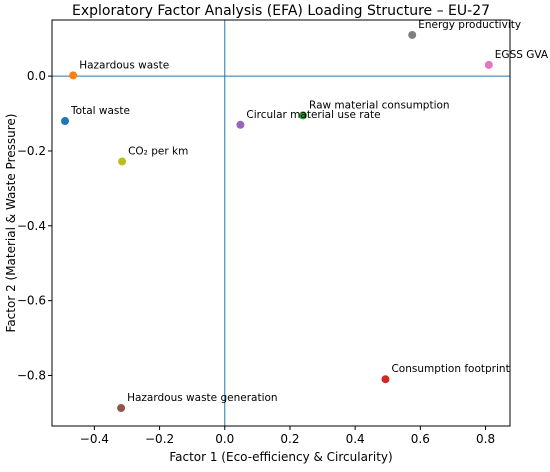  I want to click on x-tick-label: −0.2, so click(159, 439).